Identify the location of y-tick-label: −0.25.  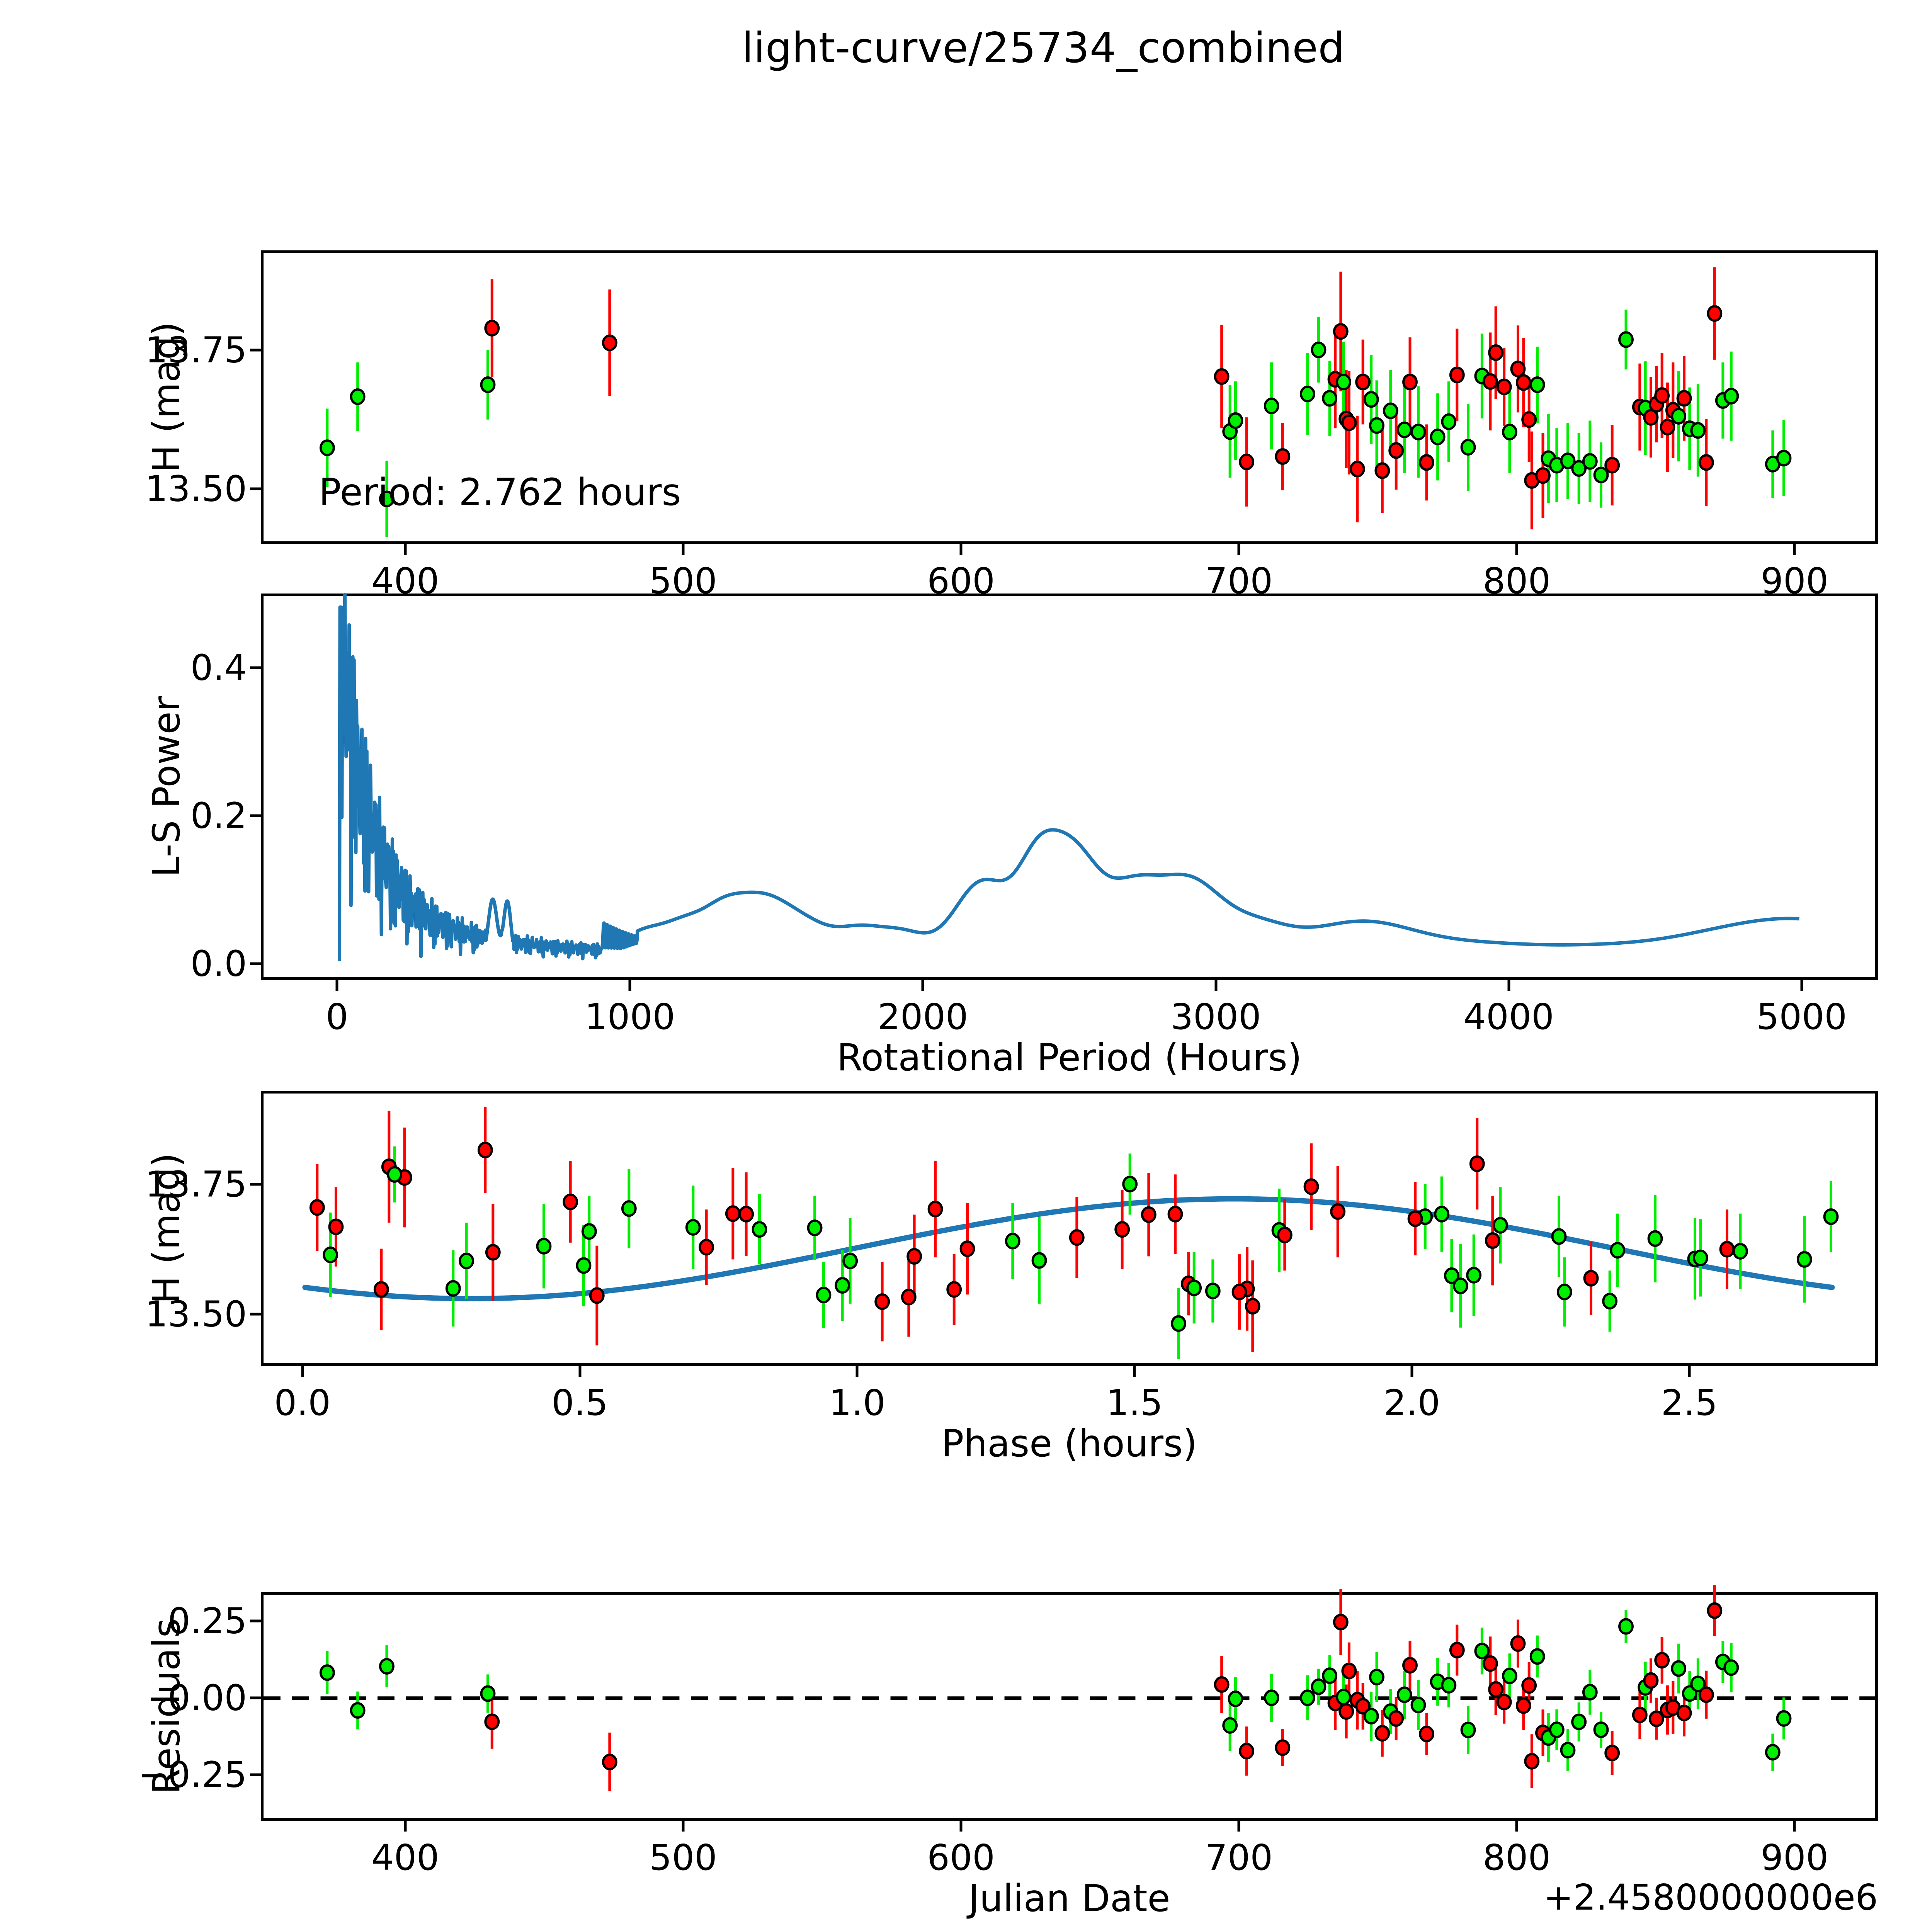
(192, 1775).